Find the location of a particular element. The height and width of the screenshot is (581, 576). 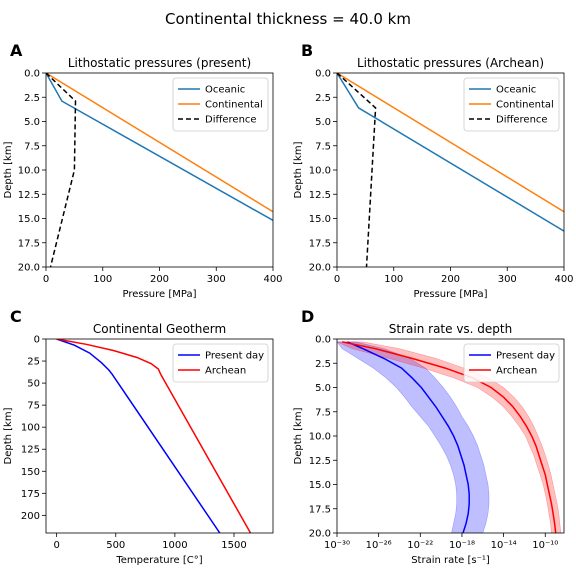

x-tick-label: 10⁻¹⁰ is located at coordinates (545, 545).